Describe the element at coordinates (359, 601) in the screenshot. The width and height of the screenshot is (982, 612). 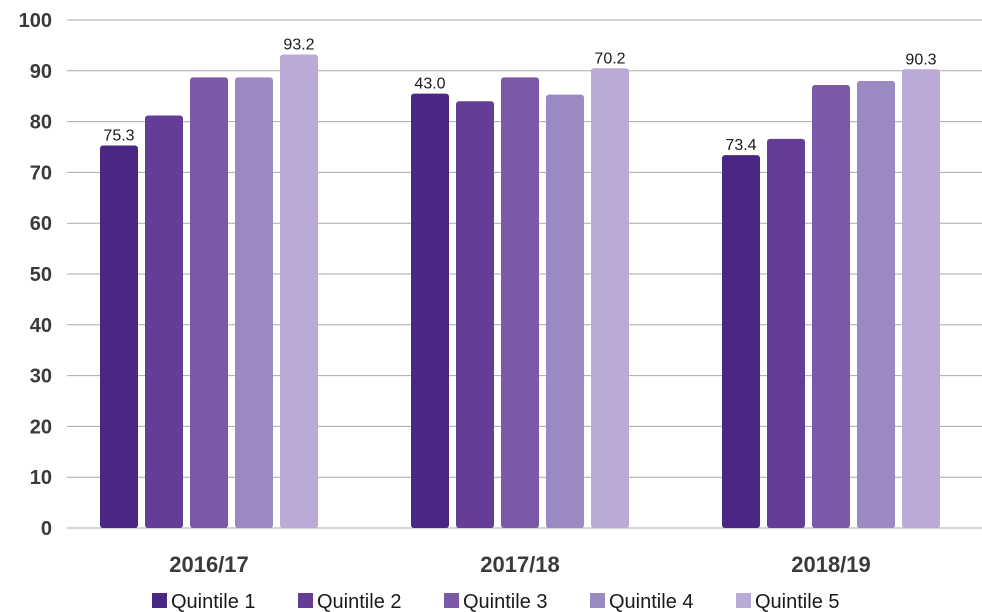
I see `legend-label: Quintile 2` at that location.